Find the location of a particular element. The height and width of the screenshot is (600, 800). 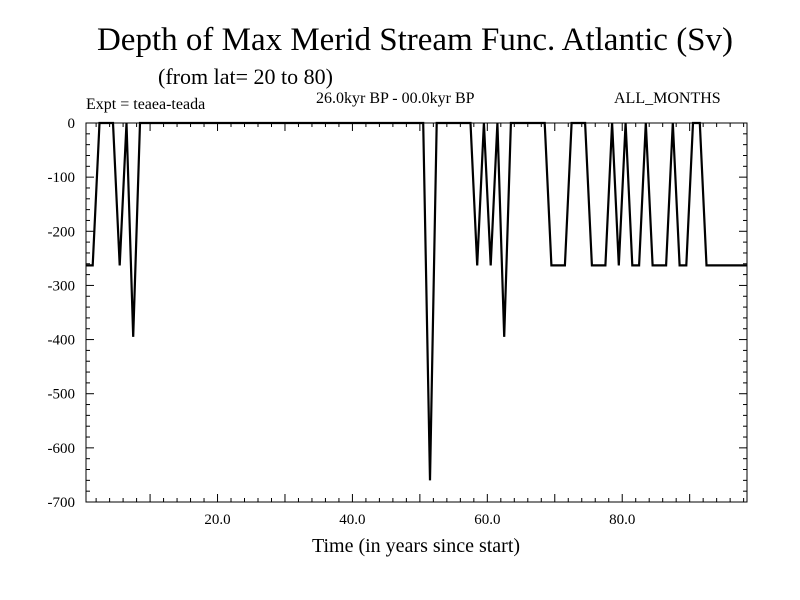

x-tick-label: 60.0 is located at coordinates (487, 520).